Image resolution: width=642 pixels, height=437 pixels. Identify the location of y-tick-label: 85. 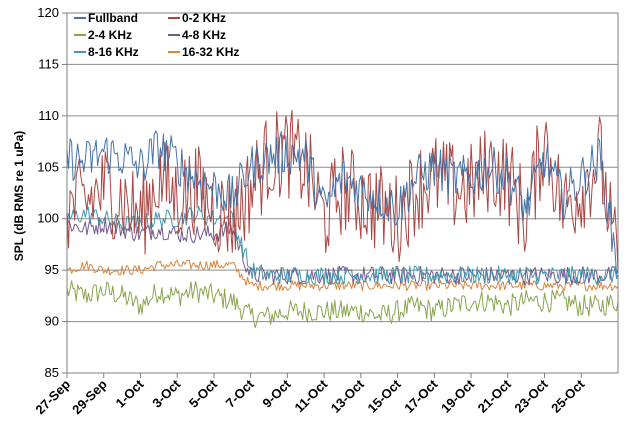
(52, 372).